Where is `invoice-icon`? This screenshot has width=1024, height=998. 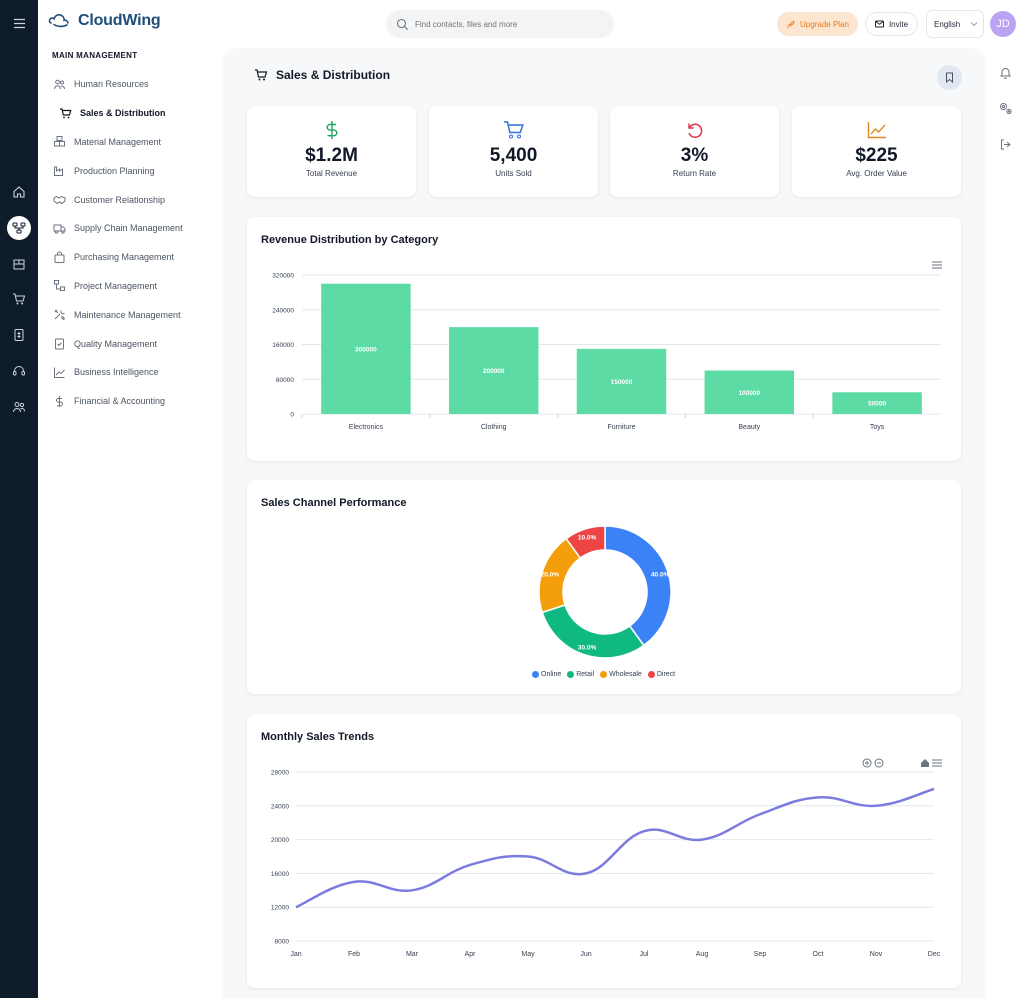 invoice-icon is located at coordinates (19, 335).